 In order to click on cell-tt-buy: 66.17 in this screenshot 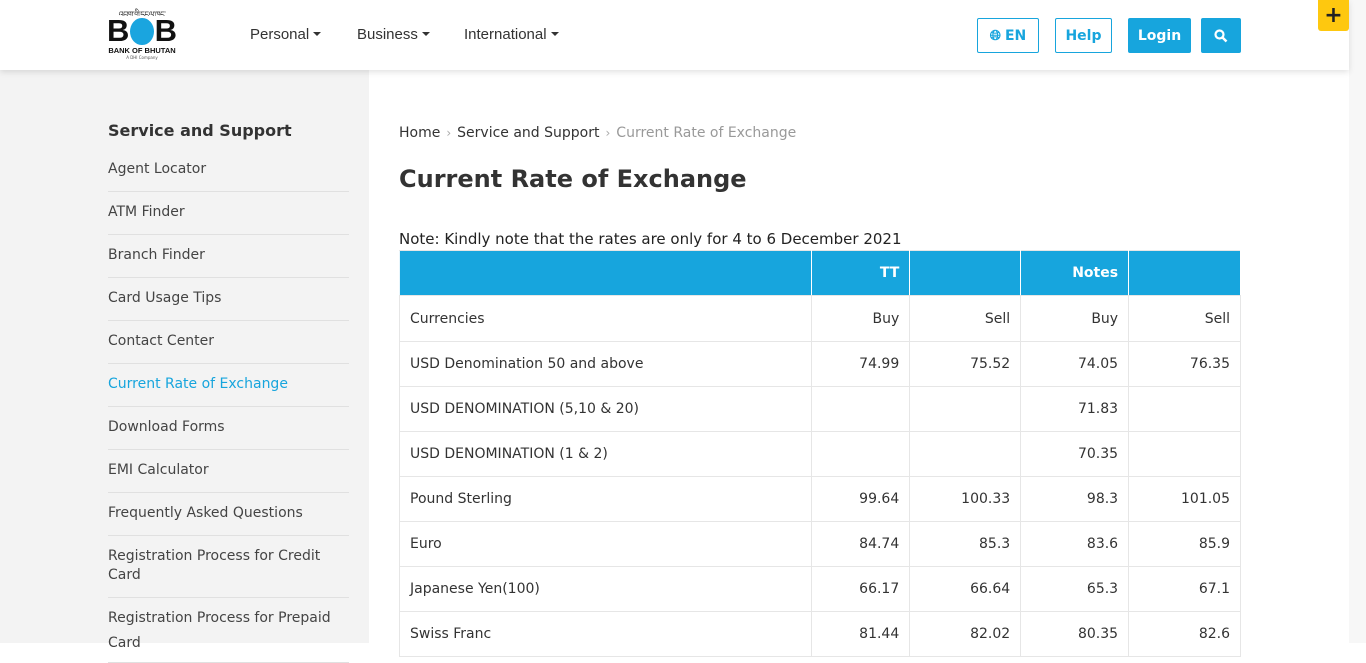, I will do `click(861, 589)`.